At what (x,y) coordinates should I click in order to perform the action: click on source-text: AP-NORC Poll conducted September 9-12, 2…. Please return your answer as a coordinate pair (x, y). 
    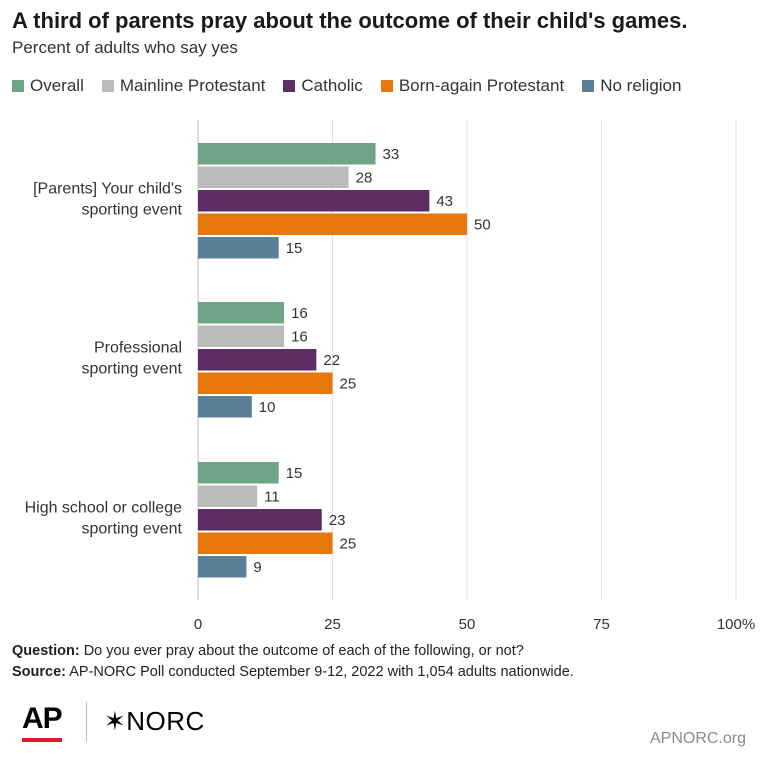
    Looking at the image, I should click on (320, 672).